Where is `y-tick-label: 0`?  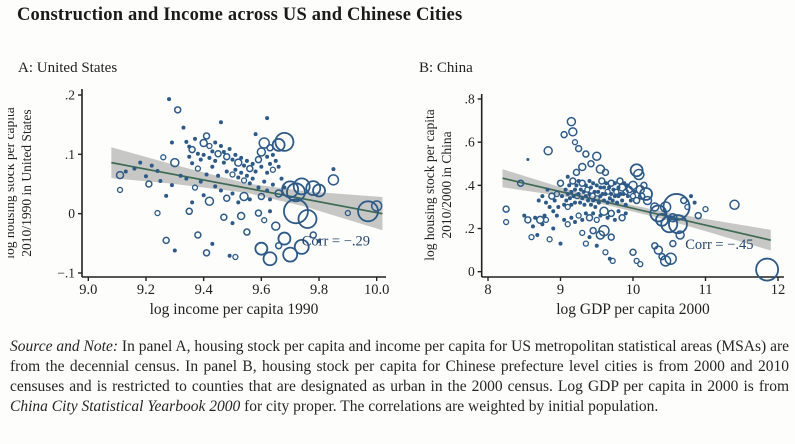
y-tick-label: 0 is located at coordinates (71, 213).